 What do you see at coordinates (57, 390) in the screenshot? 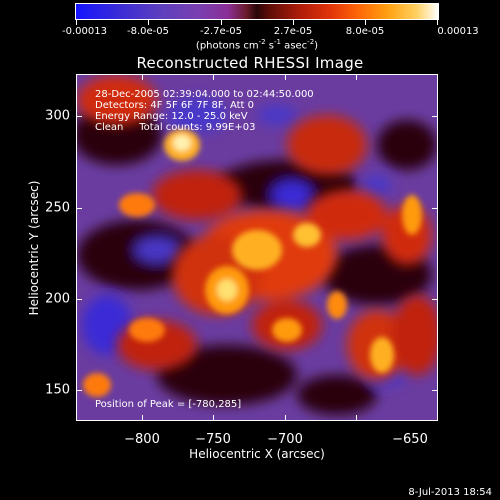
I see `y-axis-tick-label: 150` at bounding box center [57, 390].